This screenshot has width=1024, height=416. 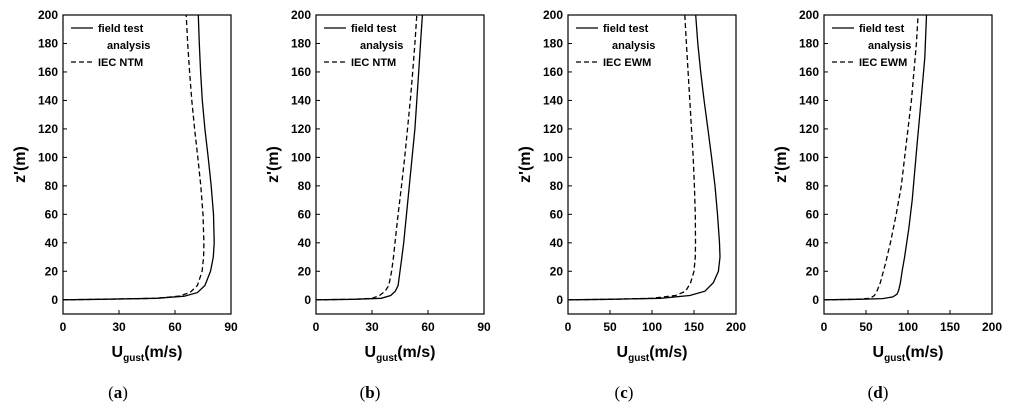 What do you see at coordinates (627, 63) in the screenshot?
I see `legend-label: IEC EWM` at bounding box center [627, 63].